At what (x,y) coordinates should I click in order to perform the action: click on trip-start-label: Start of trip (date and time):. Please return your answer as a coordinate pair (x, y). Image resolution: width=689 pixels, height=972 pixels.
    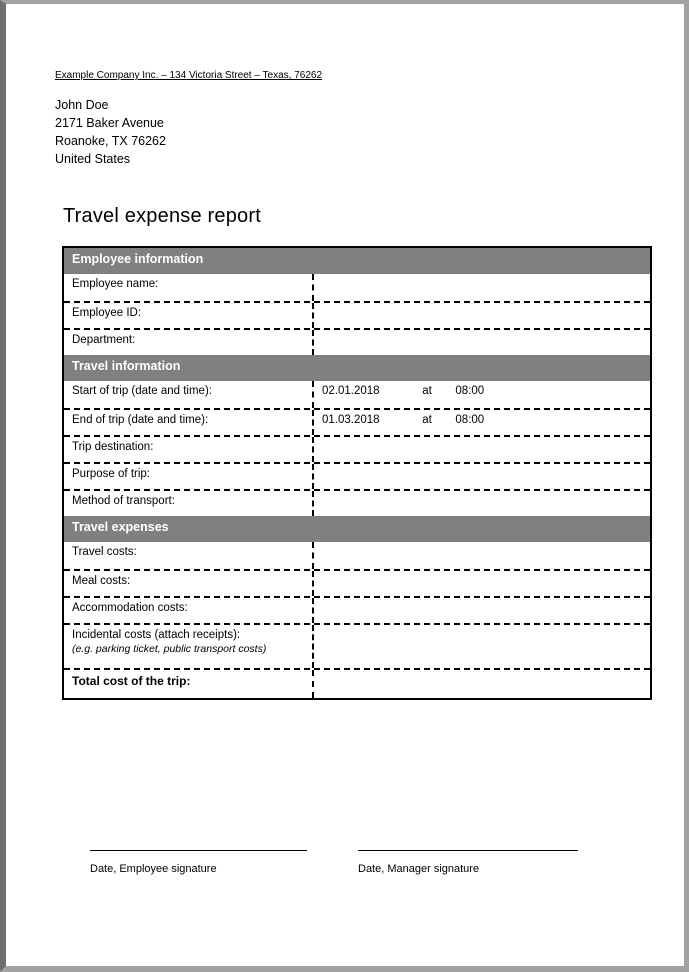
    Looking at the image, I should click on (142, 391).